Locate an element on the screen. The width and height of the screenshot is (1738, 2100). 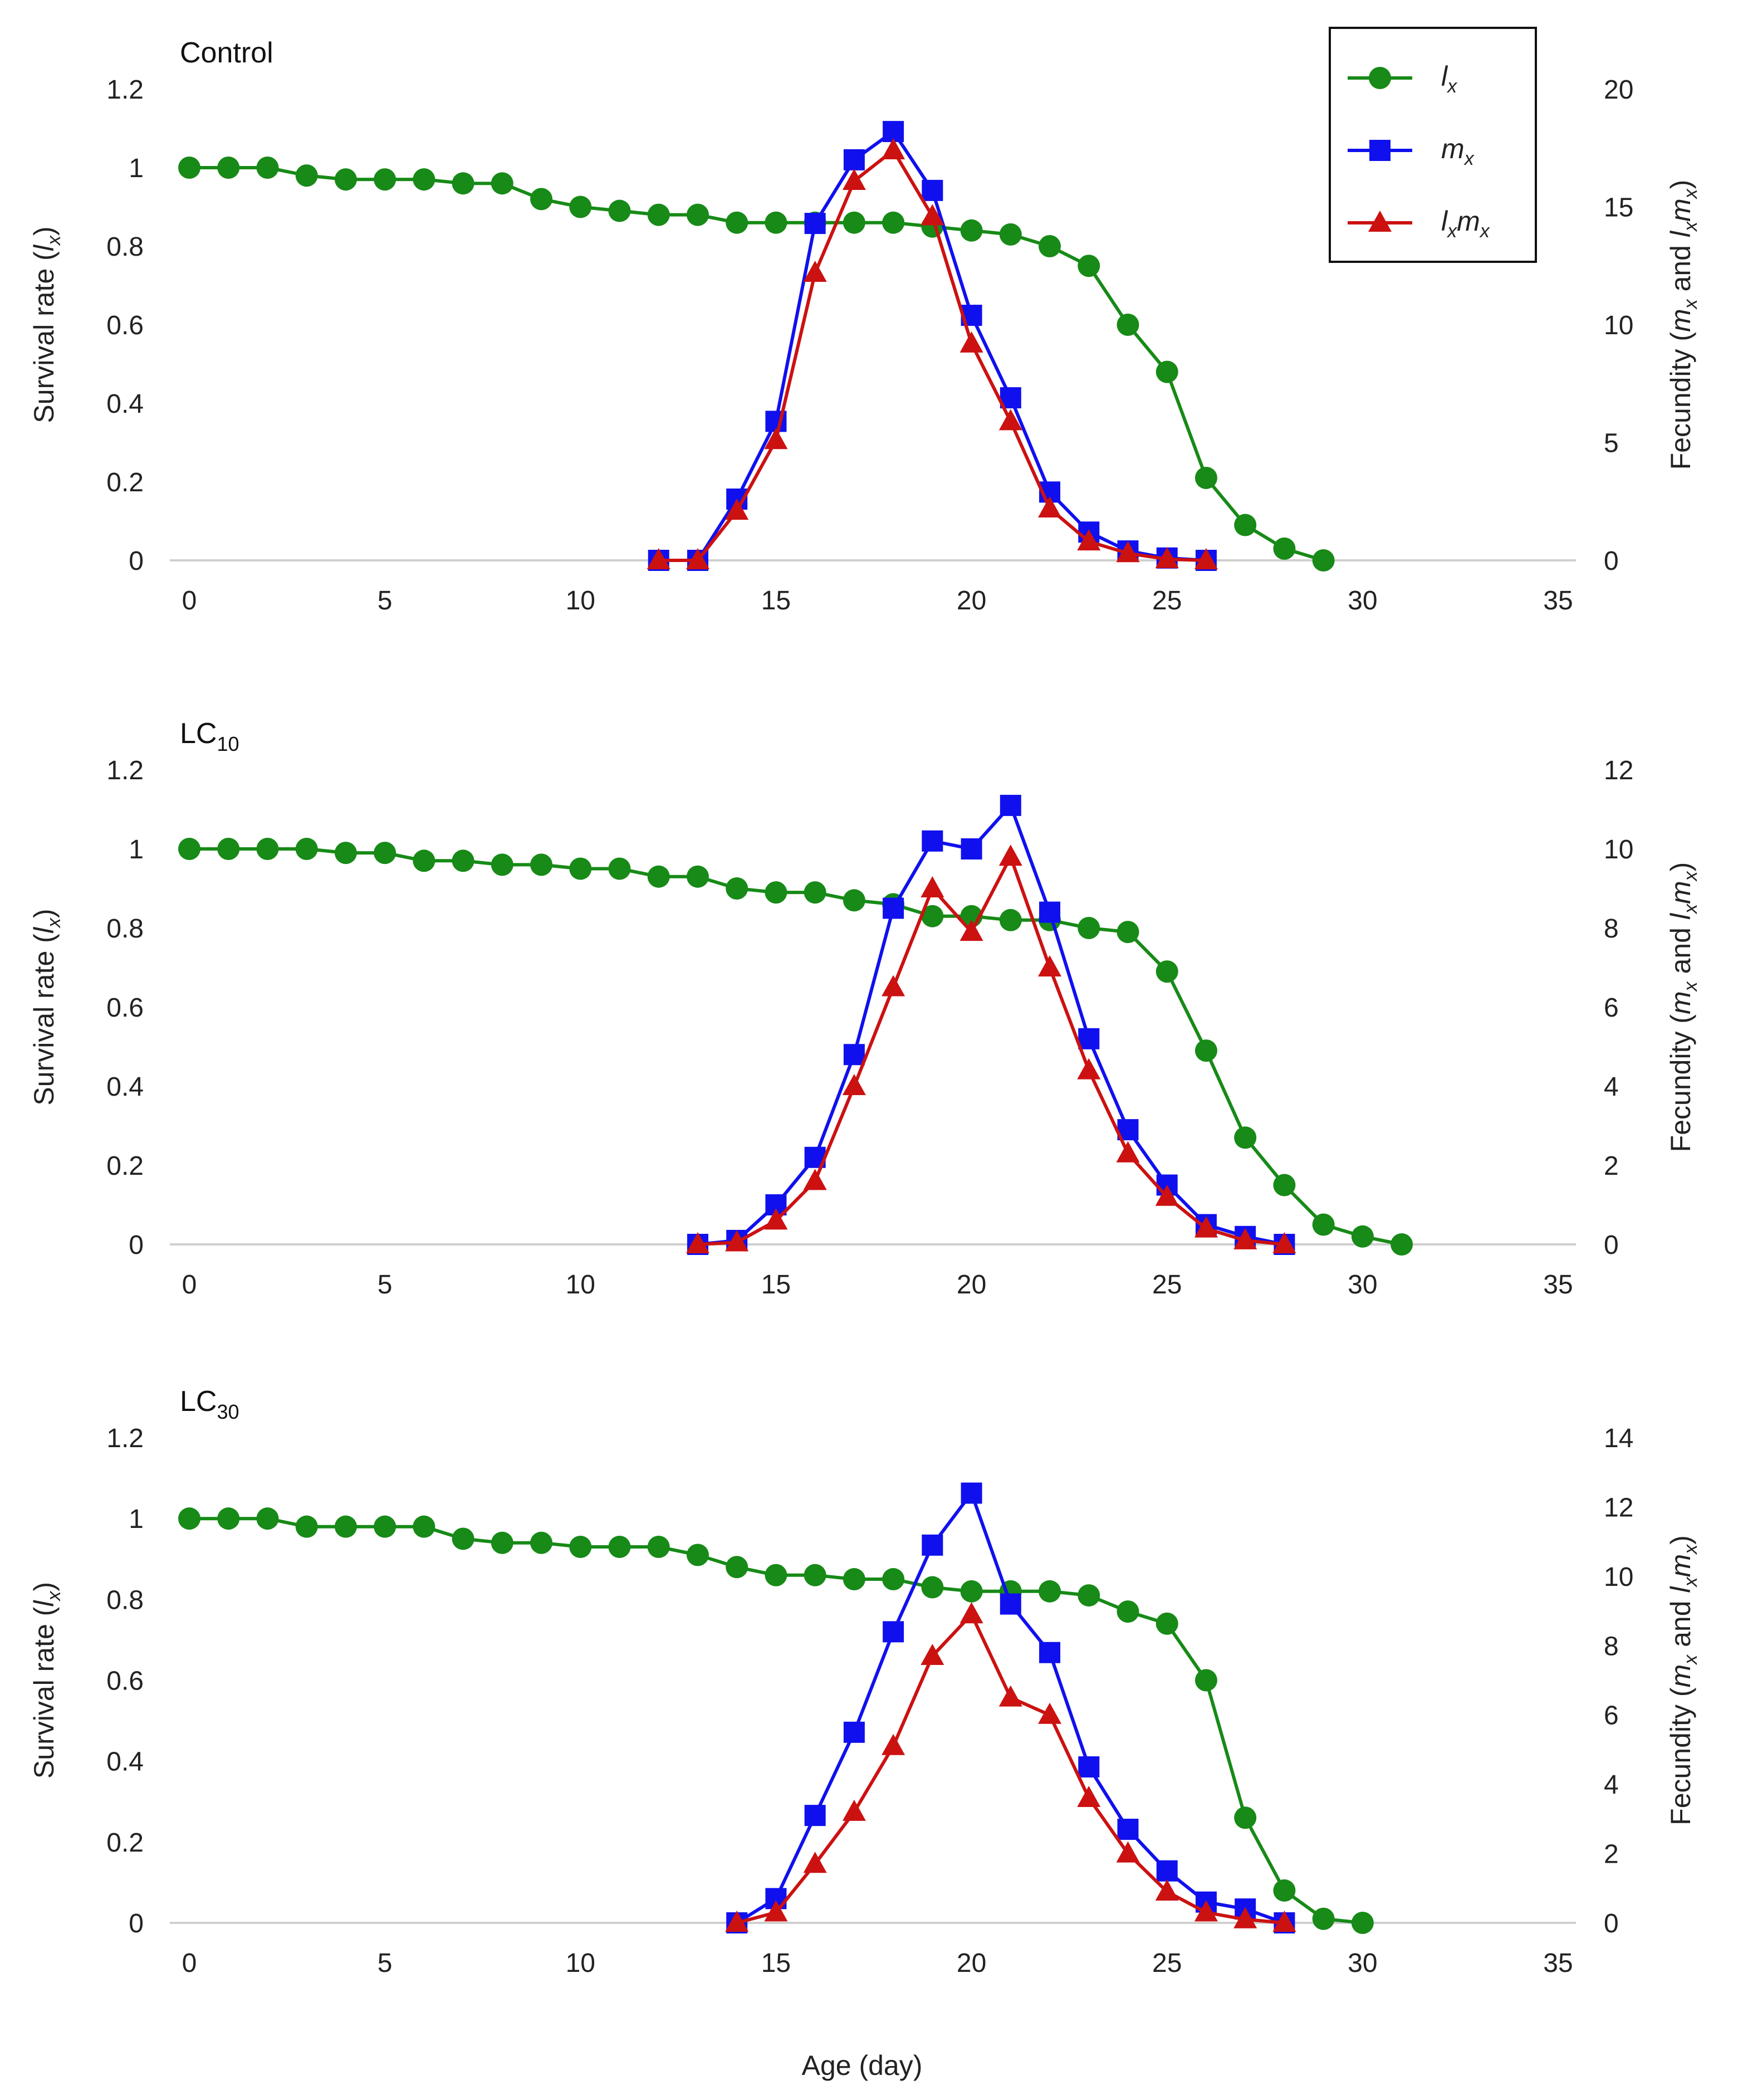
axis-title-text: ) is located at coordinates (1681, 867).